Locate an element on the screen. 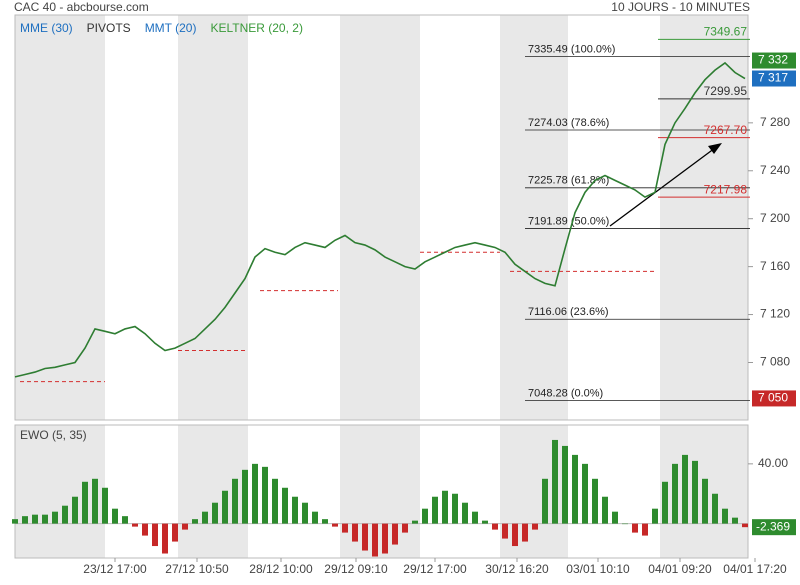 Image resolution: width=800 pixels, height=585 pixels. y-tick-label: 7 160 is located at coordinates (775, 266).